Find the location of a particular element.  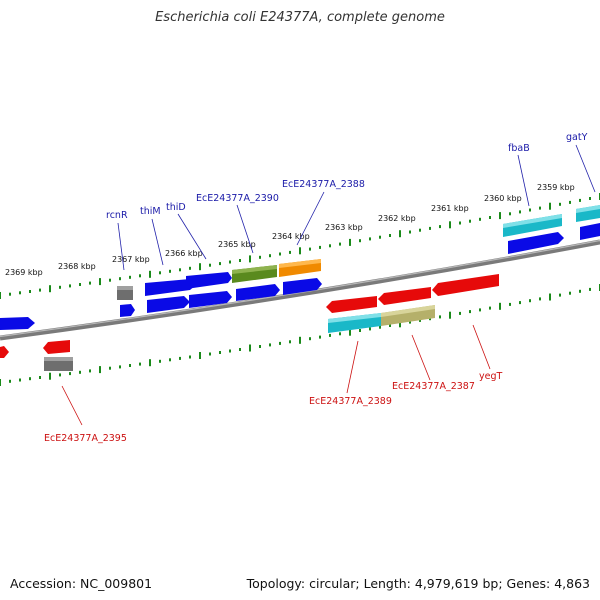

gene-label-gatY: gatY is located at coordinates (577, 137).